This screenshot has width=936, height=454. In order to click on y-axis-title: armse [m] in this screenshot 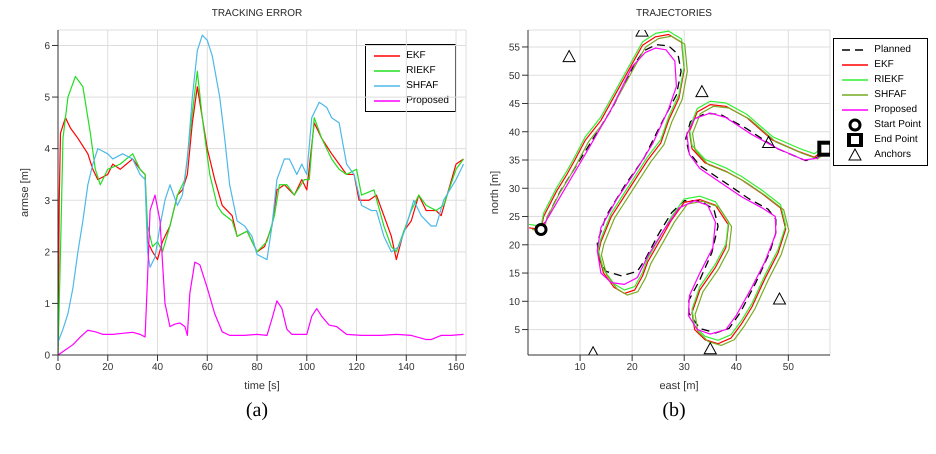, I will do `click(24, 192)`.